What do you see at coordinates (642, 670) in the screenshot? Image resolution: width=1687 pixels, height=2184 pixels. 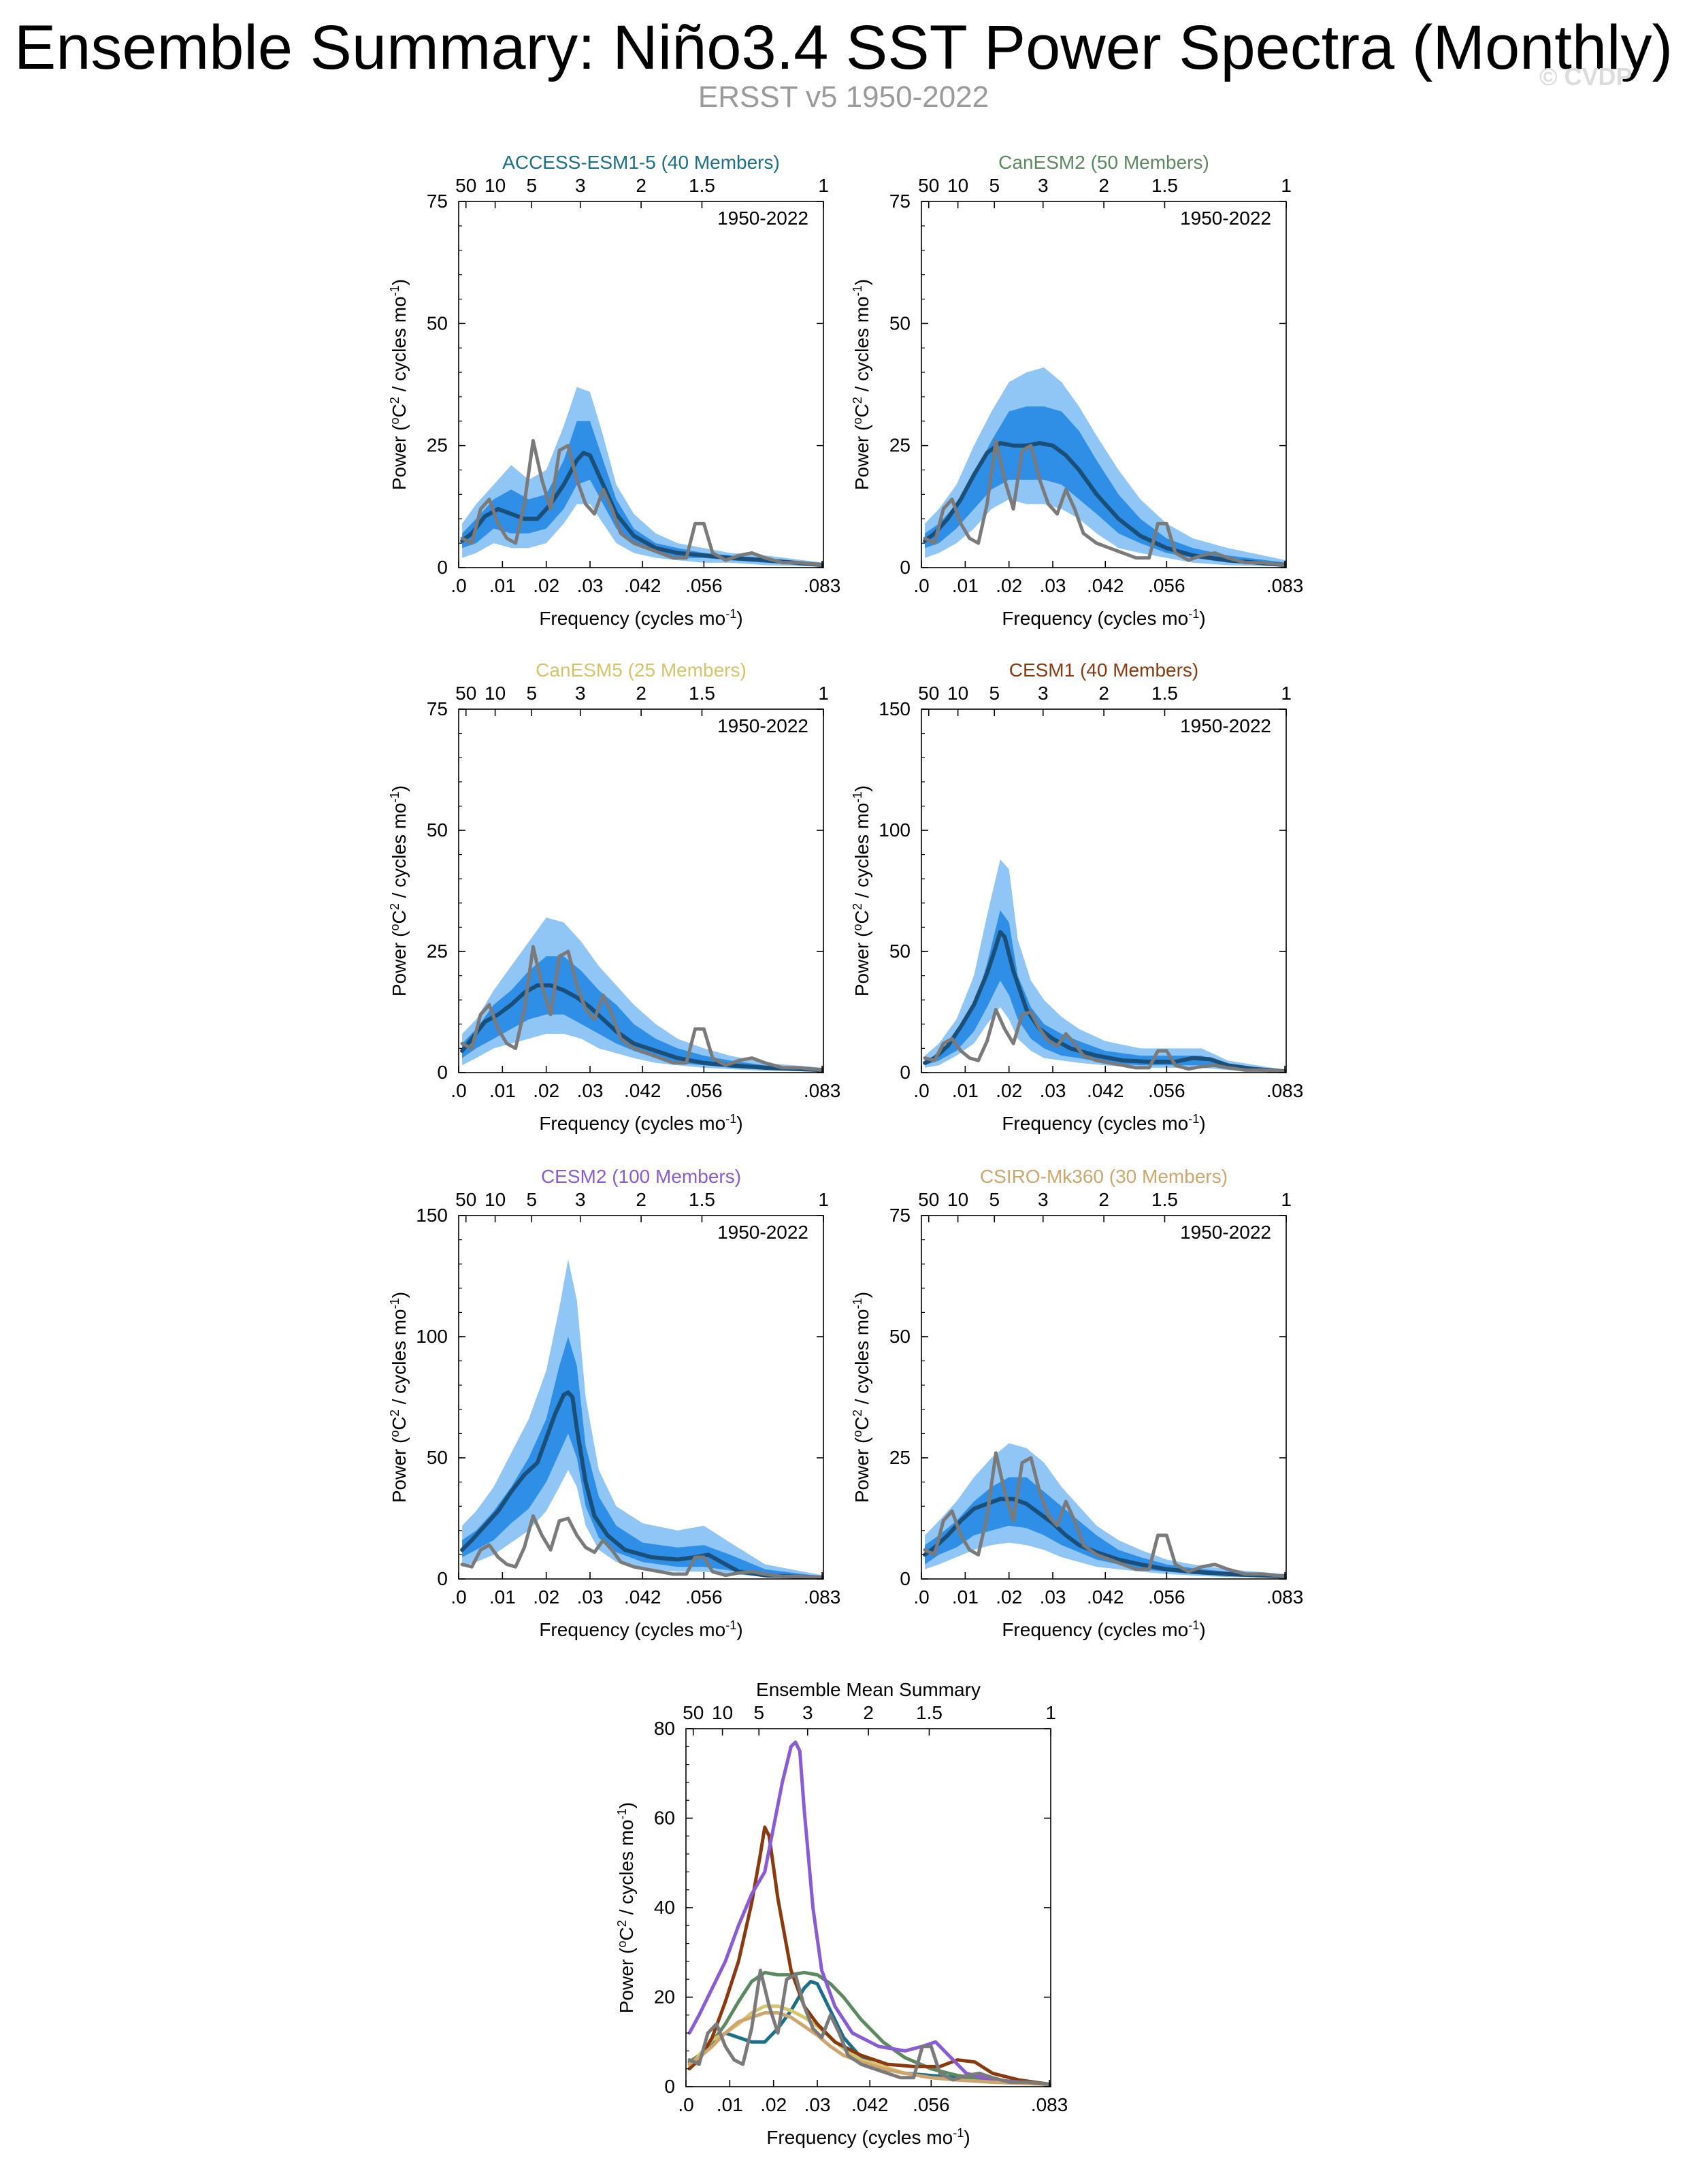 I see `panel-title: CanESM5 (25 Members)` at bounding box center [642, 670].